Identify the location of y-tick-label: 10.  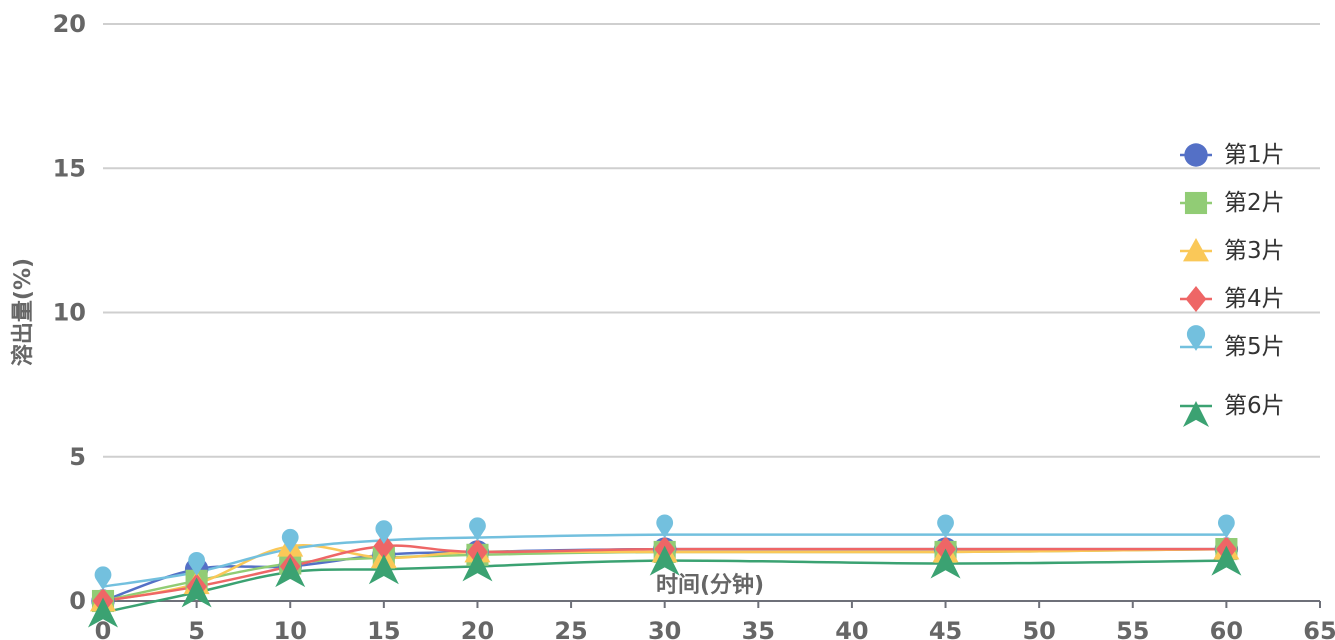
(69, 313).